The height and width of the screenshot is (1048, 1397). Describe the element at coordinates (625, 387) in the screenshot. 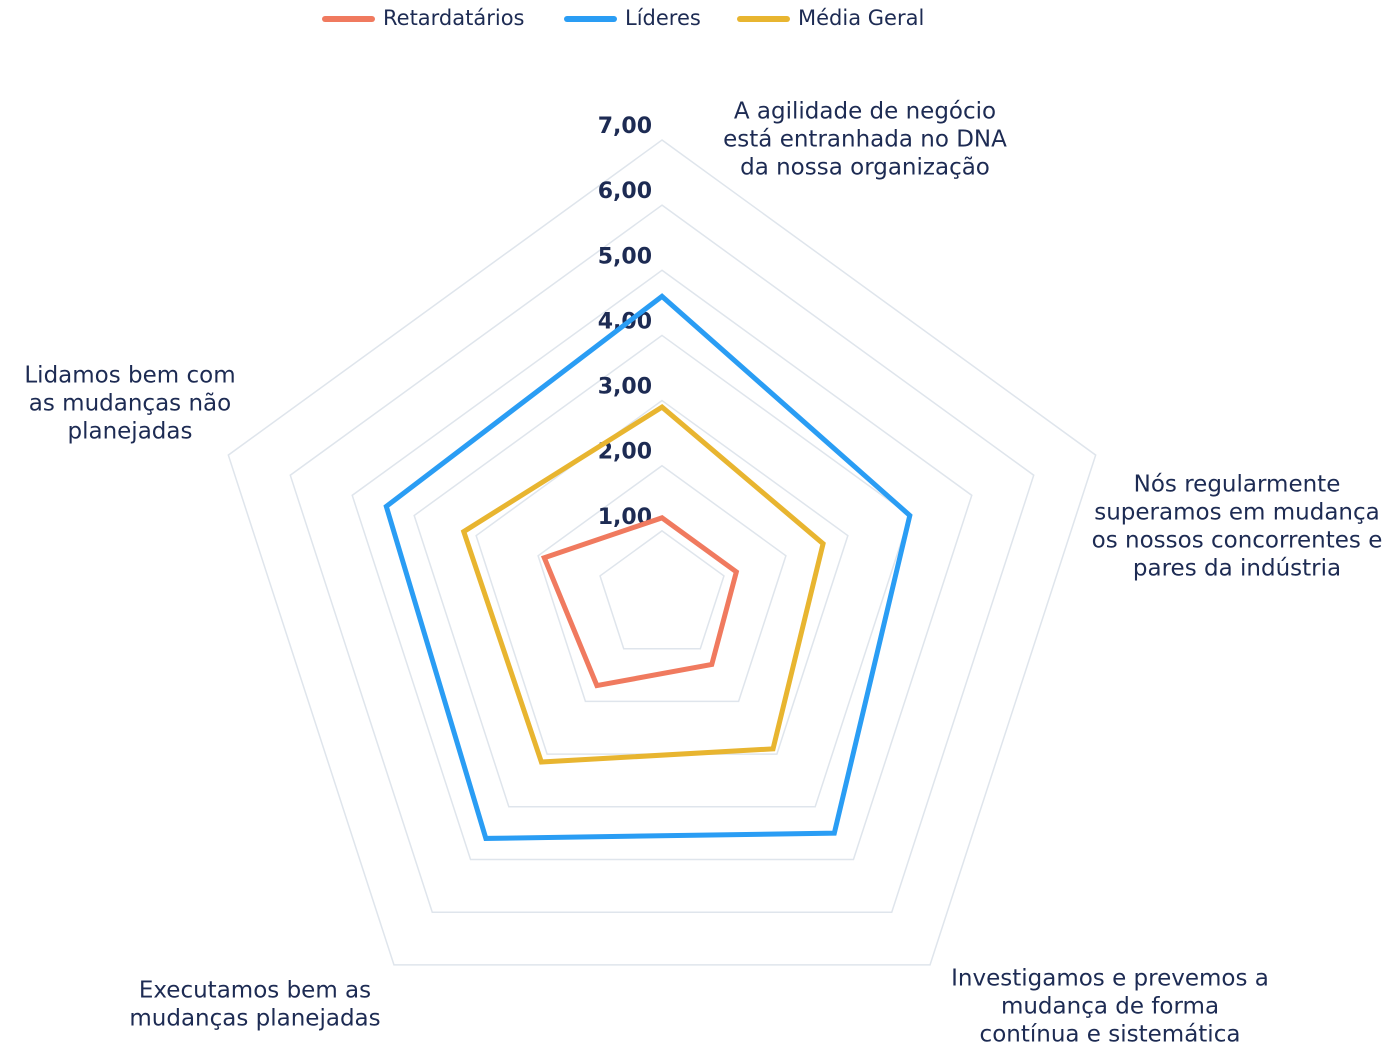

I see `r-tick-label: 3,00` at that location.